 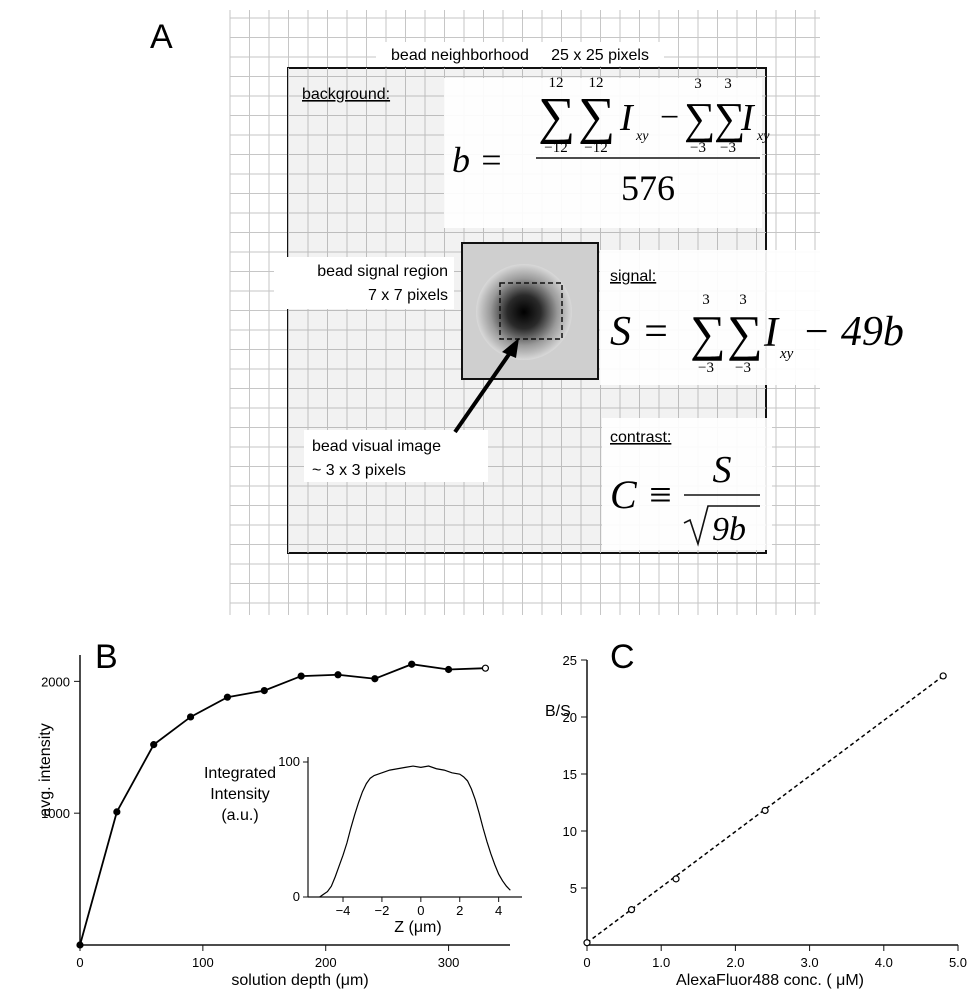 What do you see at coordinates (743, 368) in the screenshot?
I see `eq-s-lower-2: −3` at bounding box center [743, 368].